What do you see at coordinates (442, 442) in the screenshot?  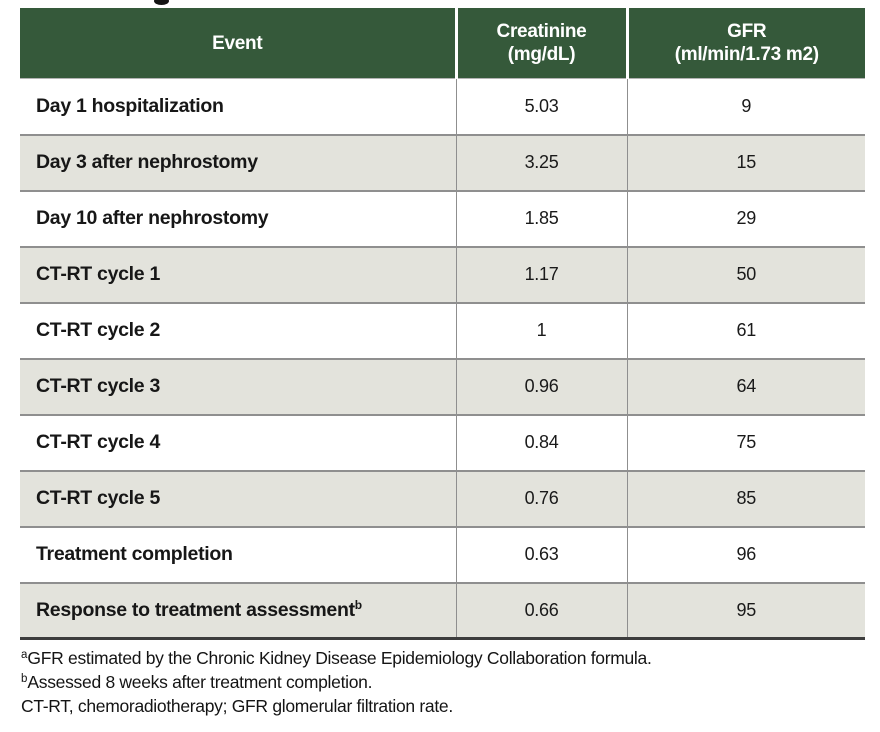 I see `table-row: CT-RT cycle 4 0.84 75` at bounding box center [442, 442].